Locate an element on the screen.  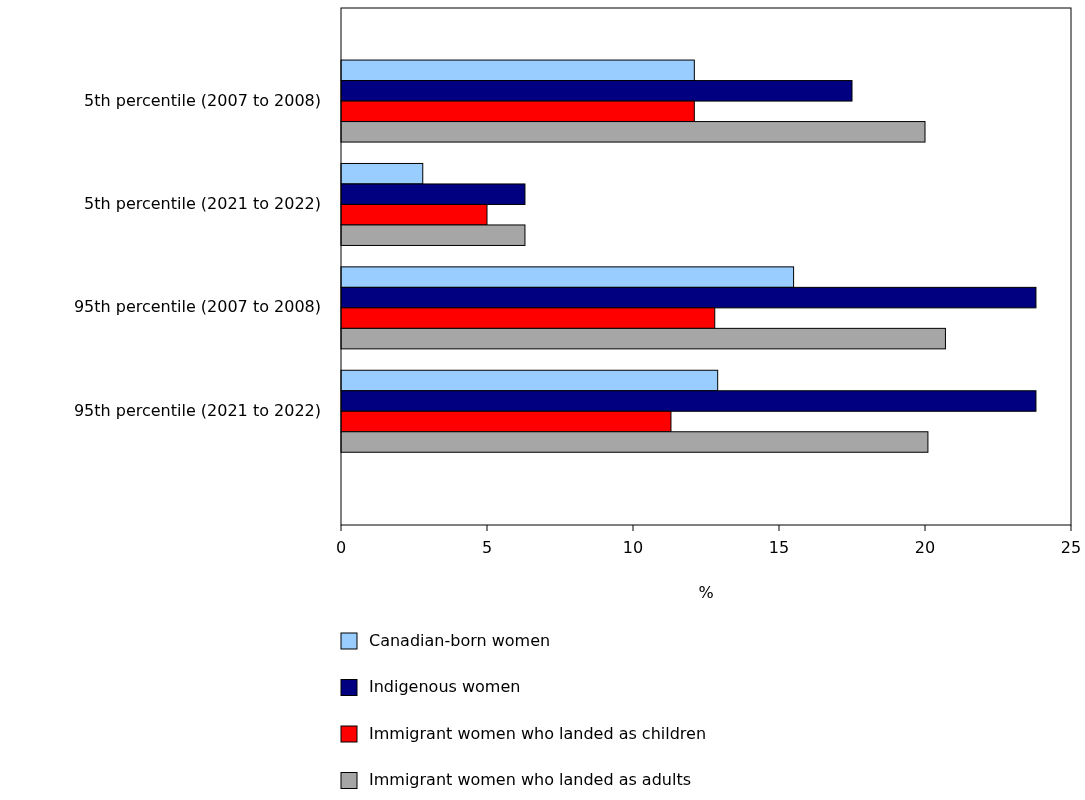
legend-label: Canadian-born women is located at coordinates (460, 640).